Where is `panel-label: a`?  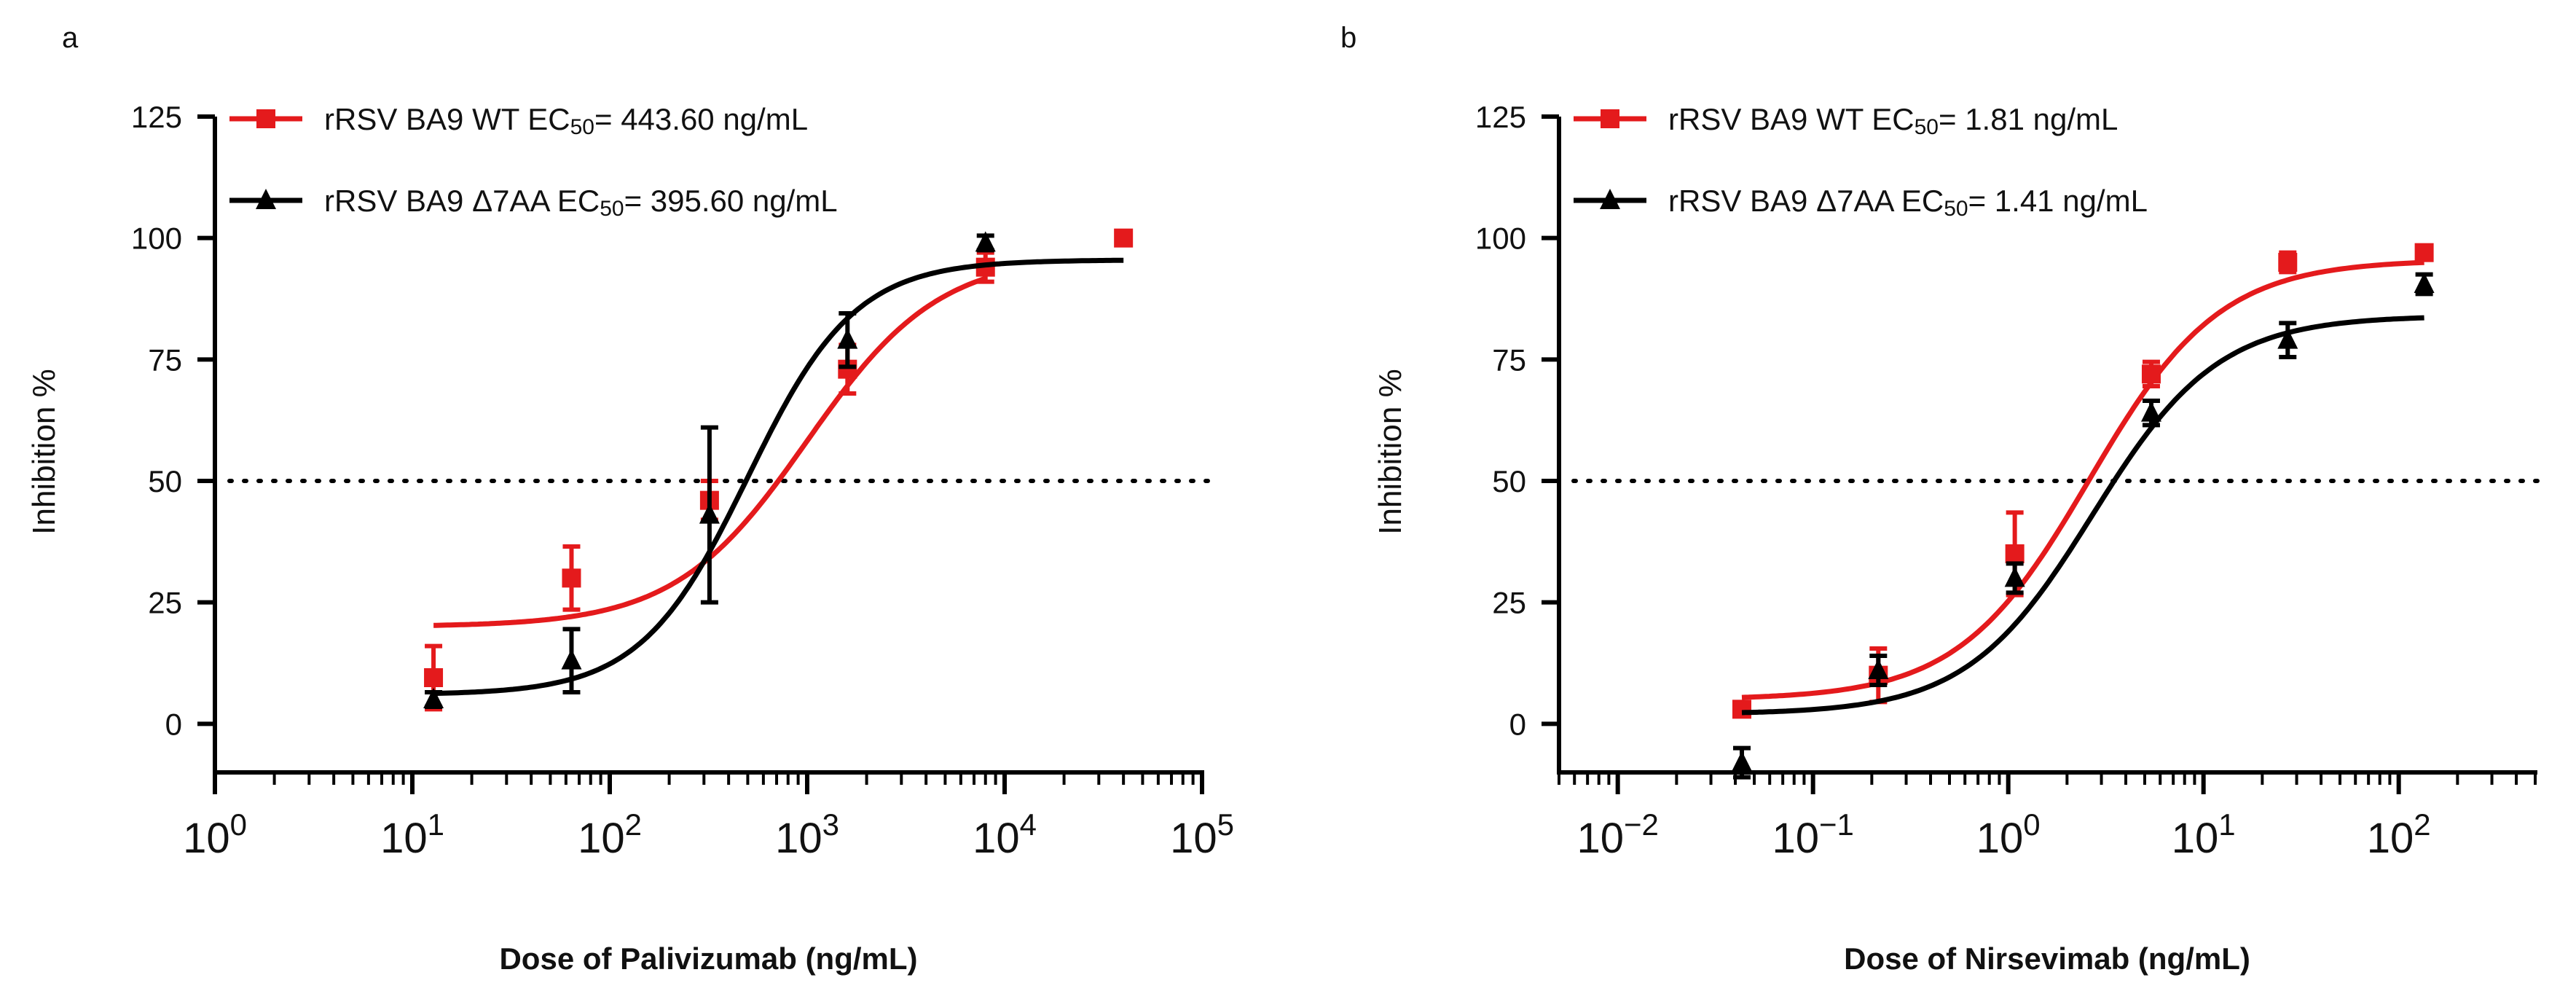 panel-label: a is located at coordinates (70, 38).